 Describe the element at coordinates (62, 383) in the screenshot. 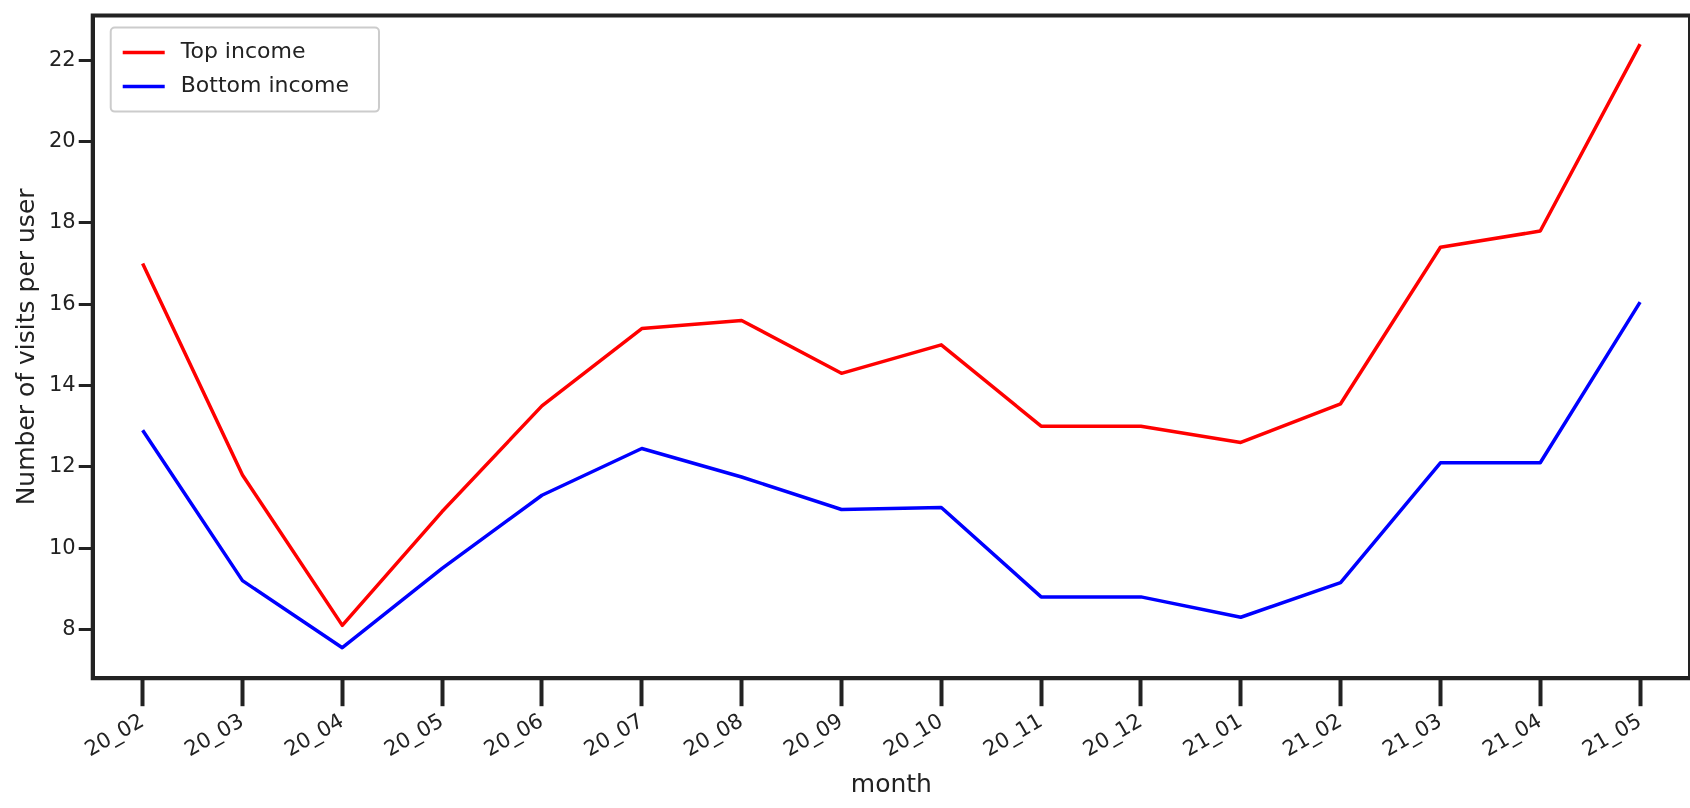

I see `y-tick-label: 14` at that location.